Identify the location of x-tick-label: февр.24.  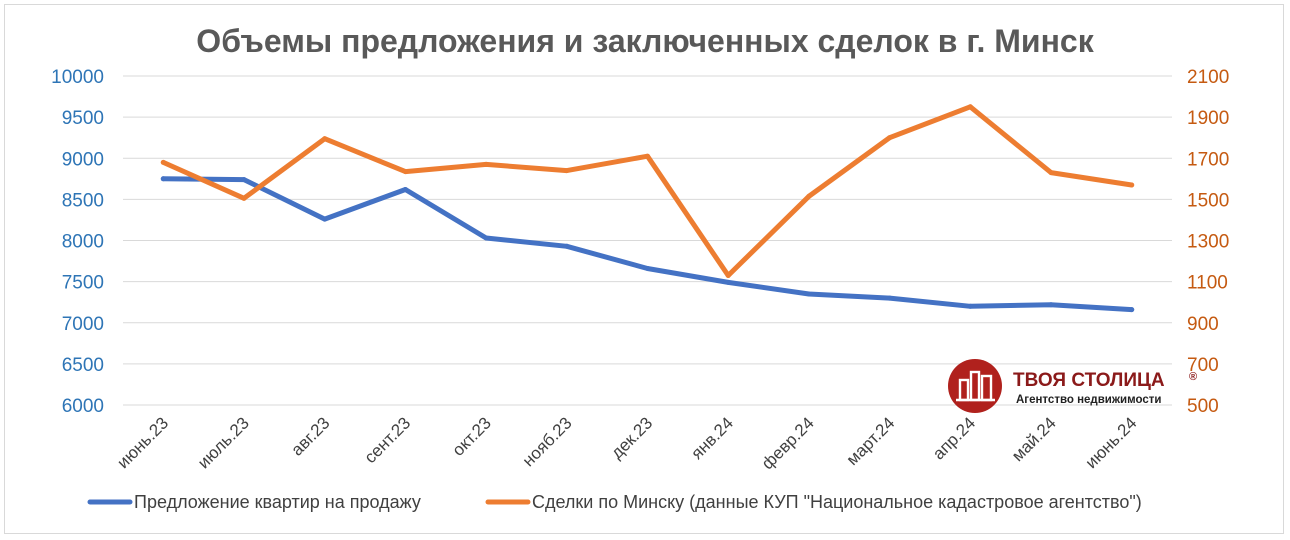
(788, 443).